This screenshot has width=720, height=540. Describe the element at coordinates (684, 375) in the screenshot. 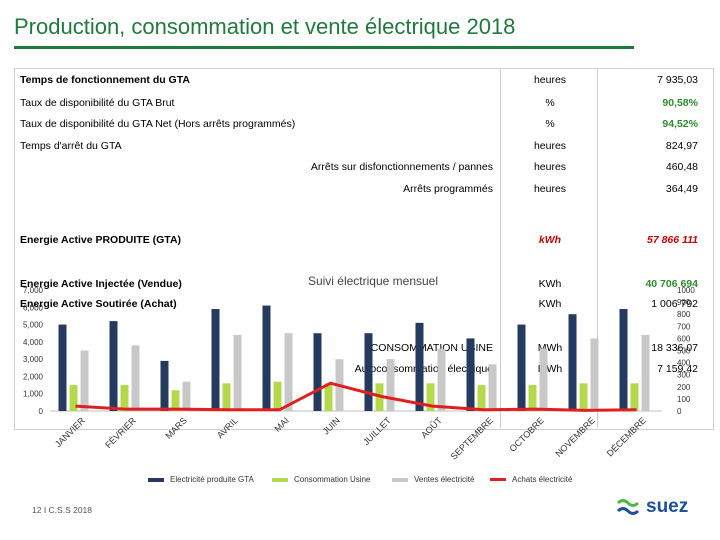

I see `y2-tick-label: 300` at that location.